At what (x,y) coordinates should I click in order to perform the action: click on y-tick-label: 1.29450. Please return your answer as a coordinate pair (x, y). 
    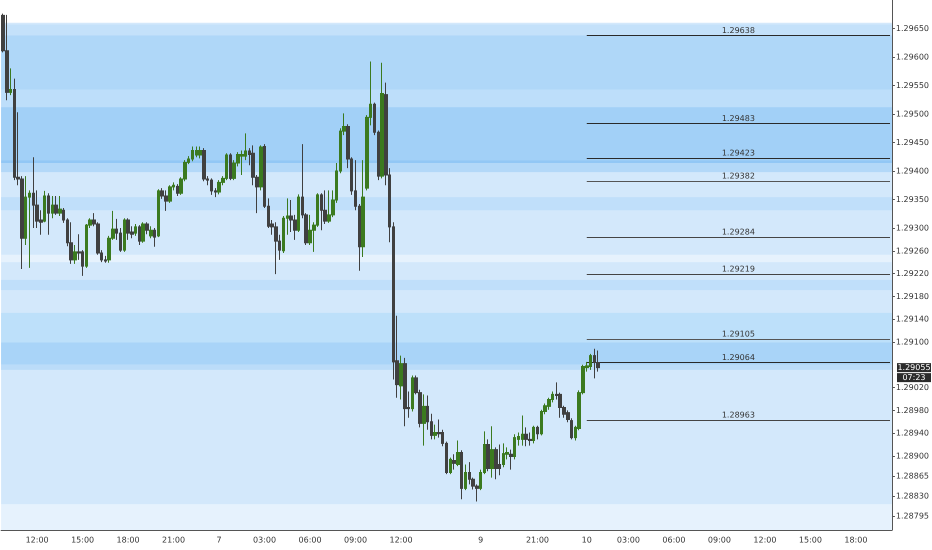
    Looking at the image, I should click on (913, 142).